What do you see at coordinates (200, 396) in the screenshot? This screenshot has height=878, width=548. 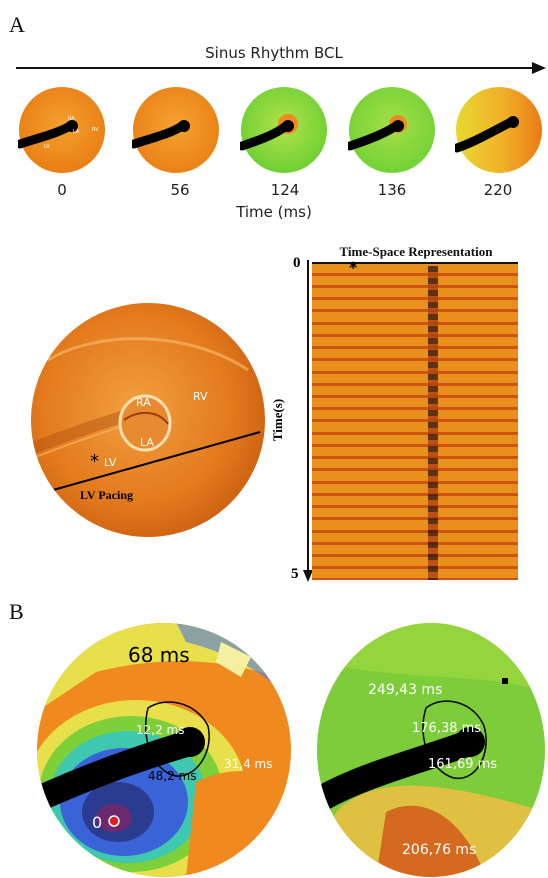 I see `heart-rv-label: RV` at bounding box center [200, 396].